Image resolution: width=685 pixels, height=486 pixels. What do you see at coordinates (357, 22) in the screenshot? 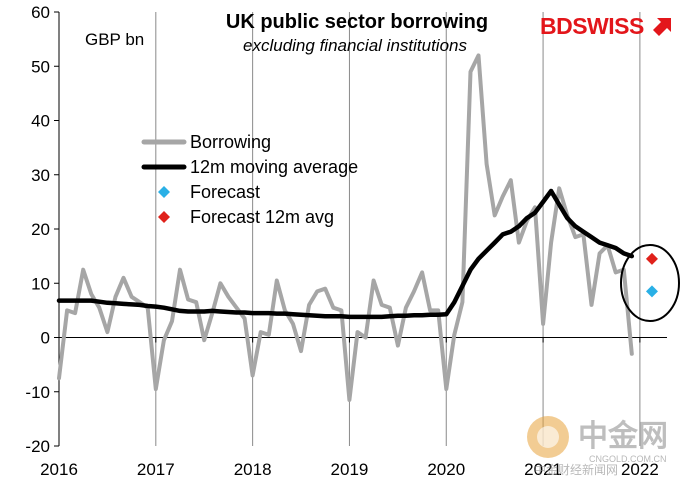
I see `chart-title: UK public sector borrowing` at bounding box center [357, 22].